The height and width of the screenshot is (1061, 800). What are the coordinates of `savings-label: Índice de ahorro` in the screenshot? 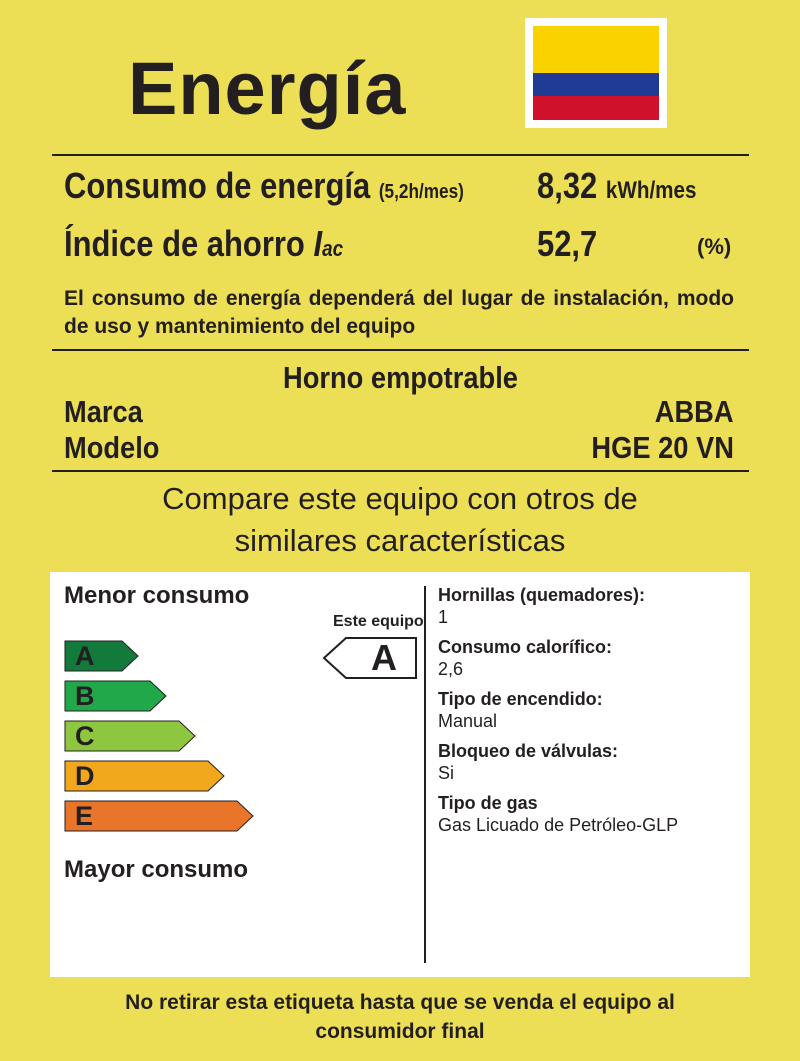 It's located at (184, 243).